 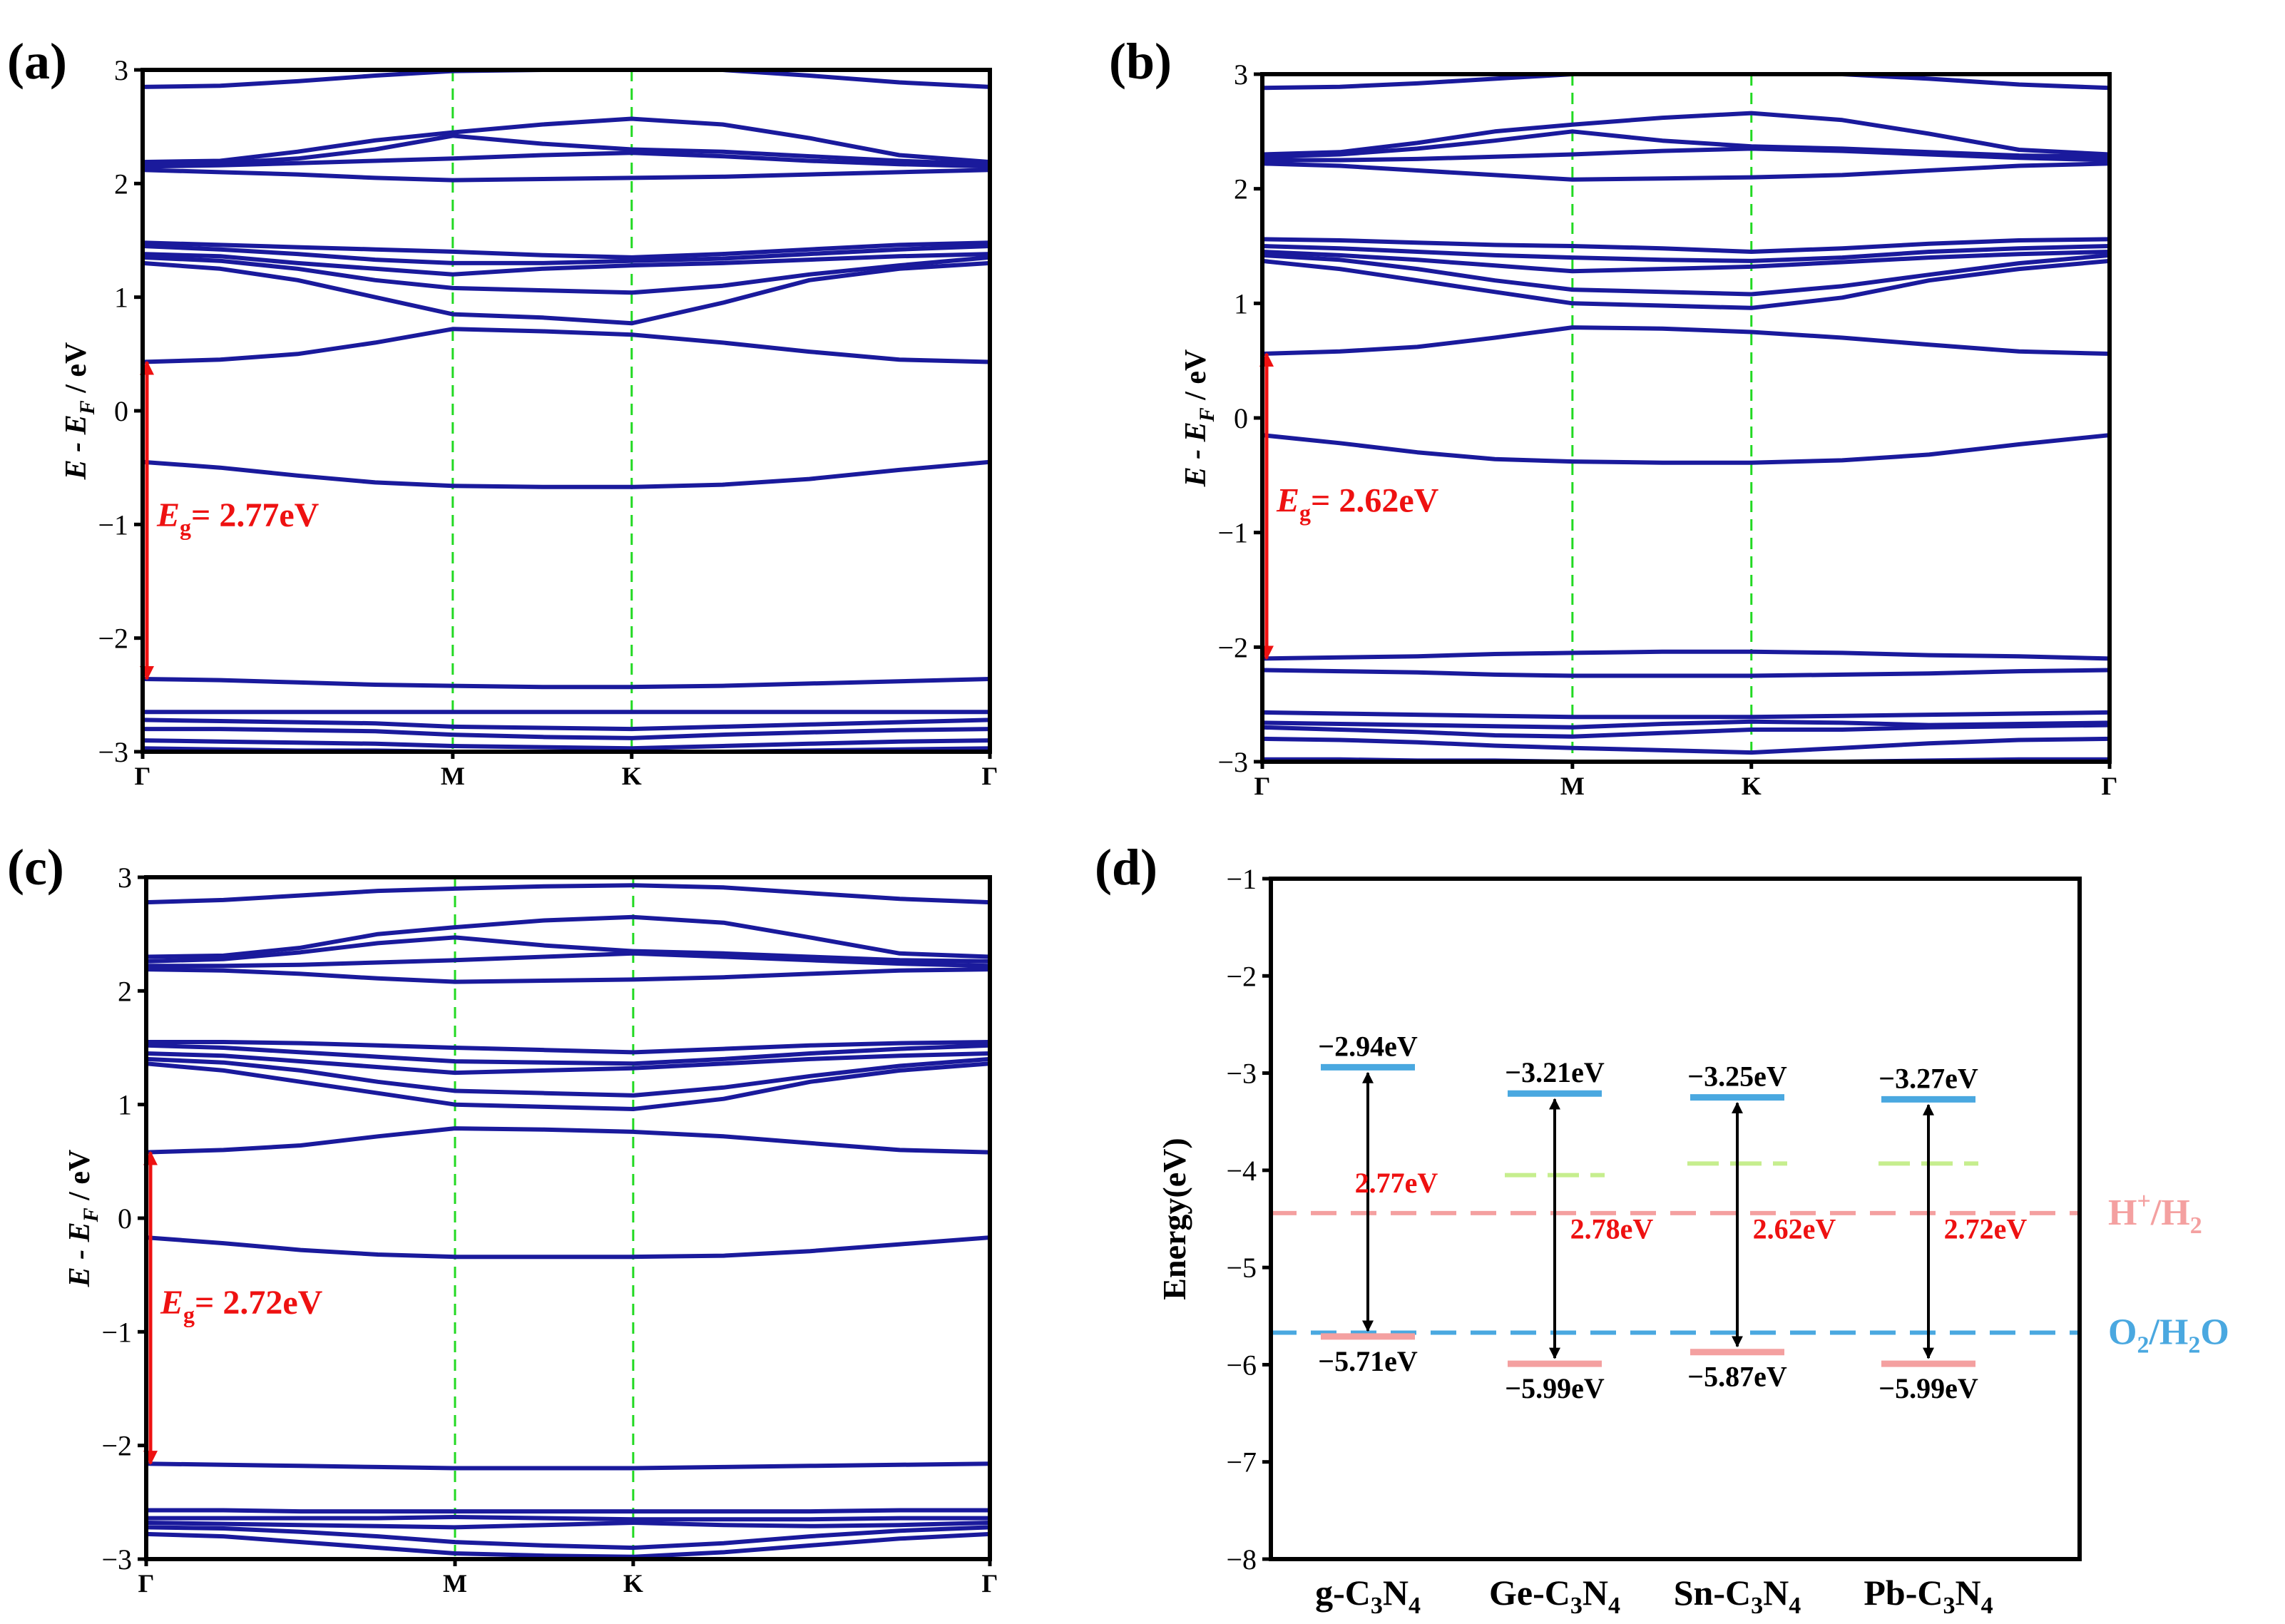 I want to click on gap-label-sub: g, so click(x=186, y=527).